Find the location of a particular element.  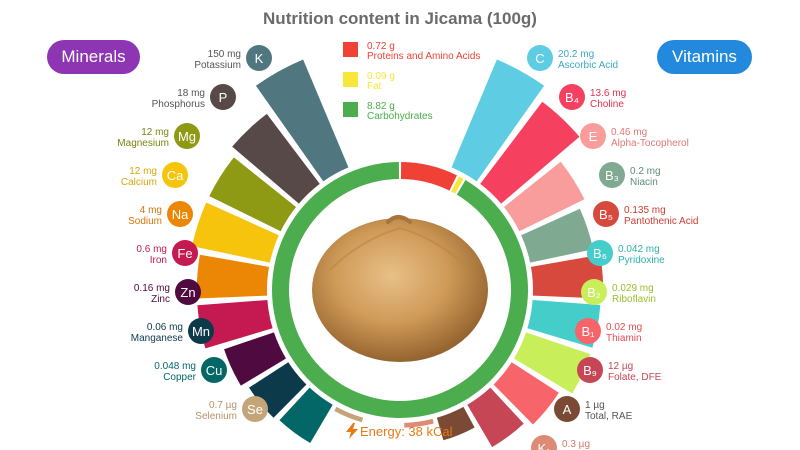

vitamin-symbol: B₉ is located at coordinates (590, 370).